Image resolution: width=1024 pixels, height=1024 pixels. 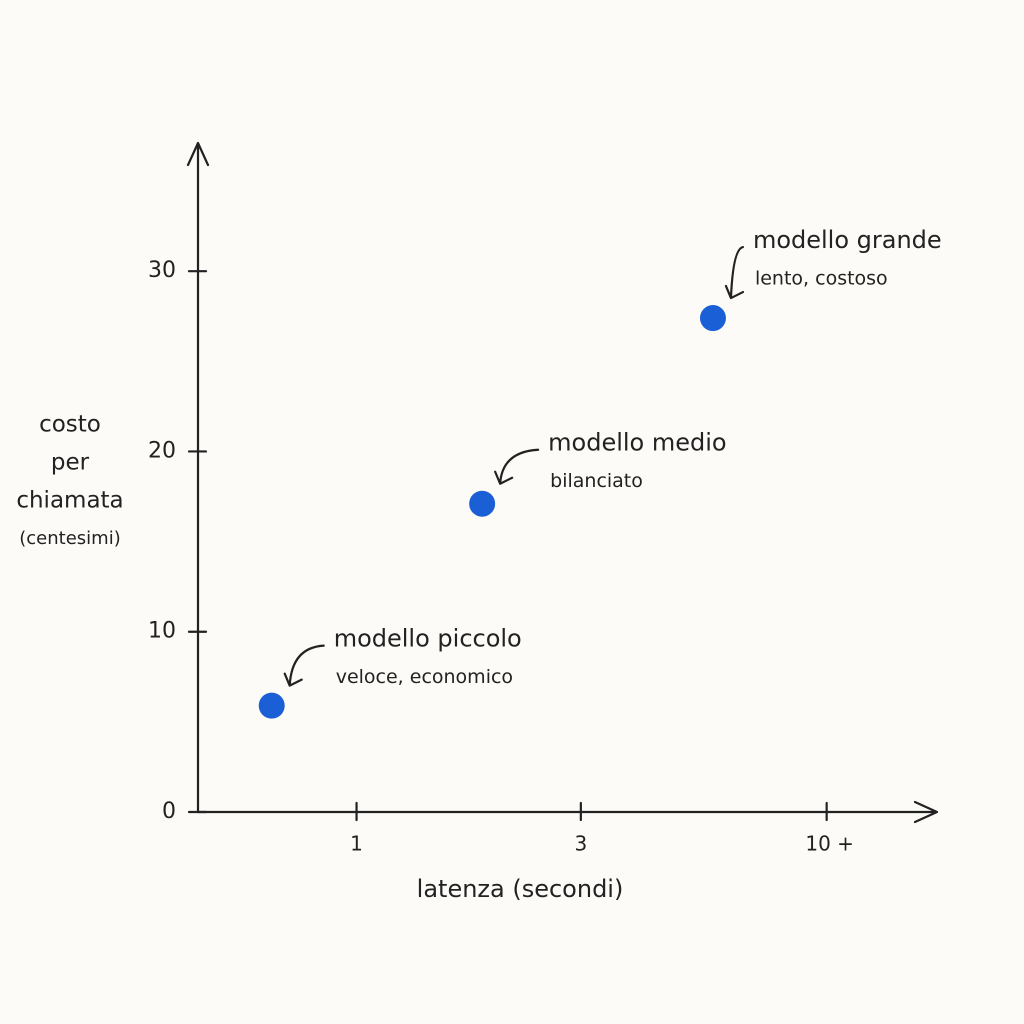 What do you see at coordinates (162, 270) in the screenshot?
I see `y-tick-label: 30` at bounding box center [162, 270].